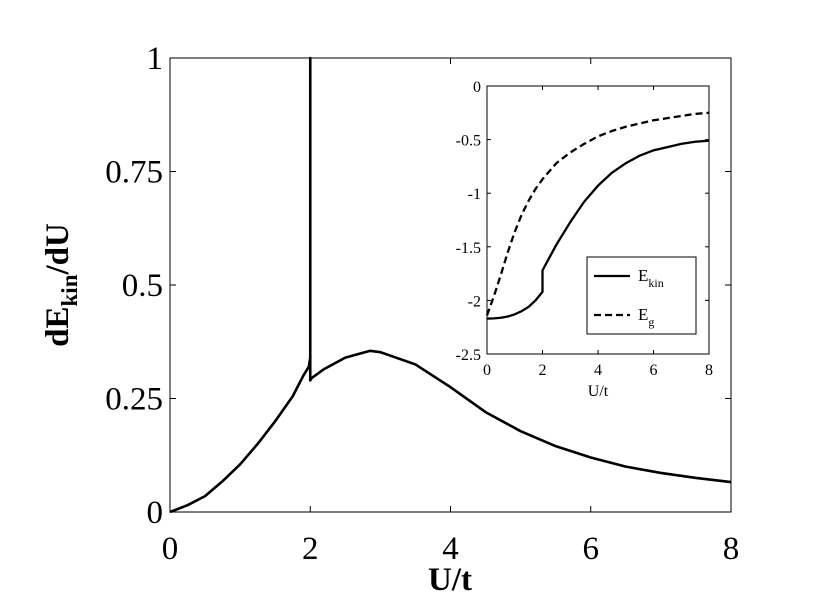  Describe the element at coordinates (134, 400) in the screenshot. I see `main-y-tick-label: 0.25` at that location.